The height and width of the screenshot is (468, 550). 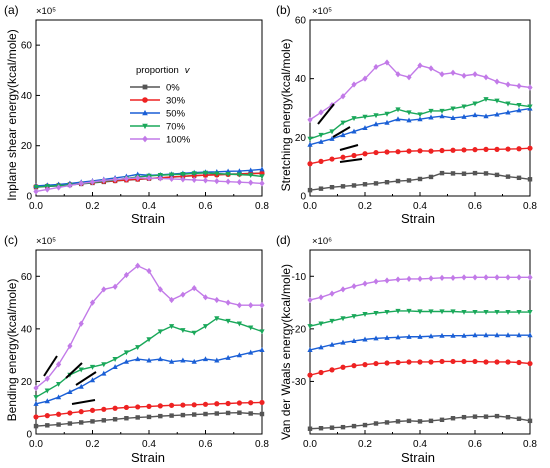 What do you see at coordinates (157, 70) in the screenshot?
I see `legend-title: proportion` at bounding box center [157, 70].